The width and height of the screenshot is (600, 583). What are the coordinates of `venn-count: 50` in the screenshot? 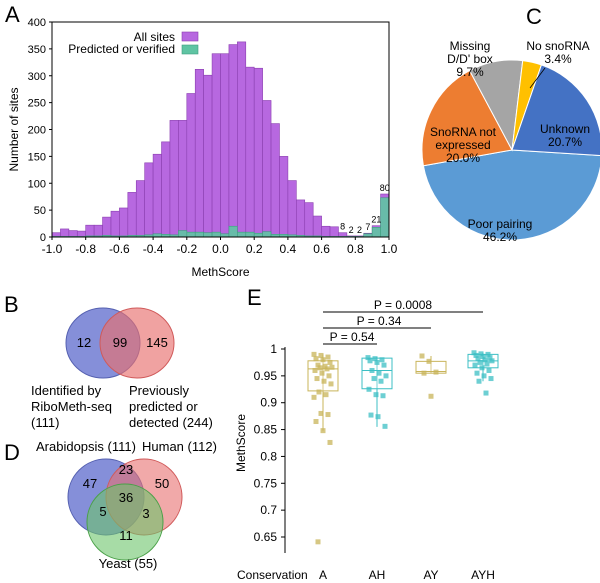 It's located at (162, 483).